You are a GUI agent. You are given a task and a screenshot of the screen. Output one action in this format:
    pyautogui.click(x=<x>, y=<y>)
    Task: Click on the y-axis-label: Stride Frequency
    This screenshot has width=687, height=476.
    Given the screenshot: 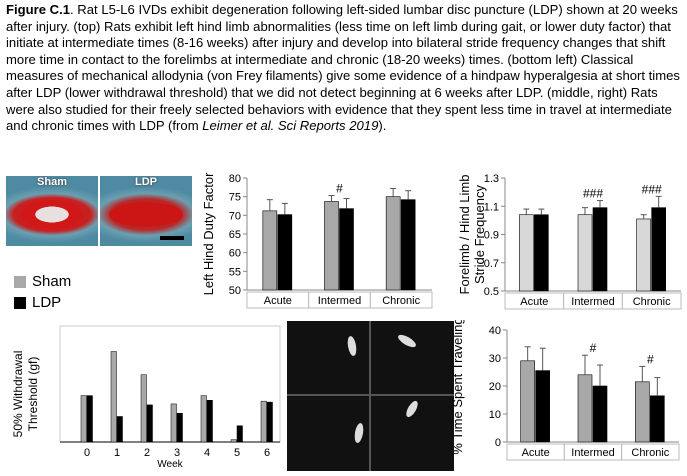 What is the action you would take?
    pyautogui.click(x=479, y=234)
    